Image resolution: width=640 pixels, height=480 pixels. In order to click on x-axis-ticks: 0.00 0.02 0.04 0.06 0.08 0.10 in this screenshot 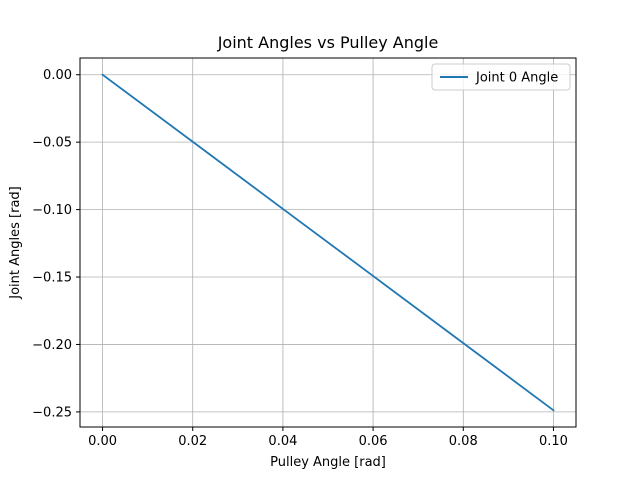, I will do `click(328, 438)`.